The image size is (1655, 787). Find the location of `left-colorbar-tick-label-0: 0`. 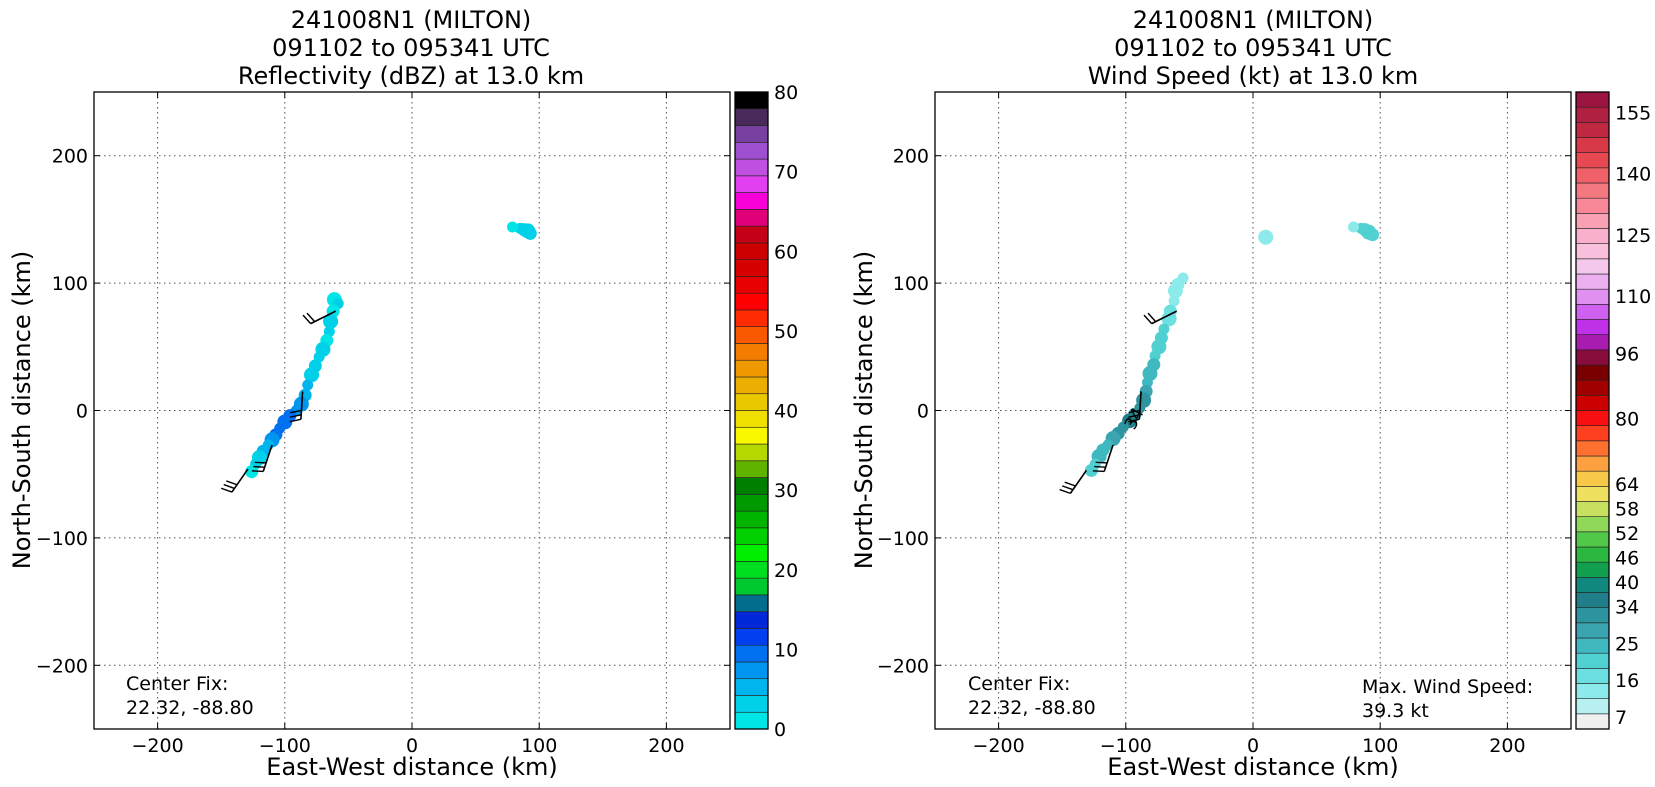

left-colorbar-tick-label-0: 0 is located at coordinates (780, 730).